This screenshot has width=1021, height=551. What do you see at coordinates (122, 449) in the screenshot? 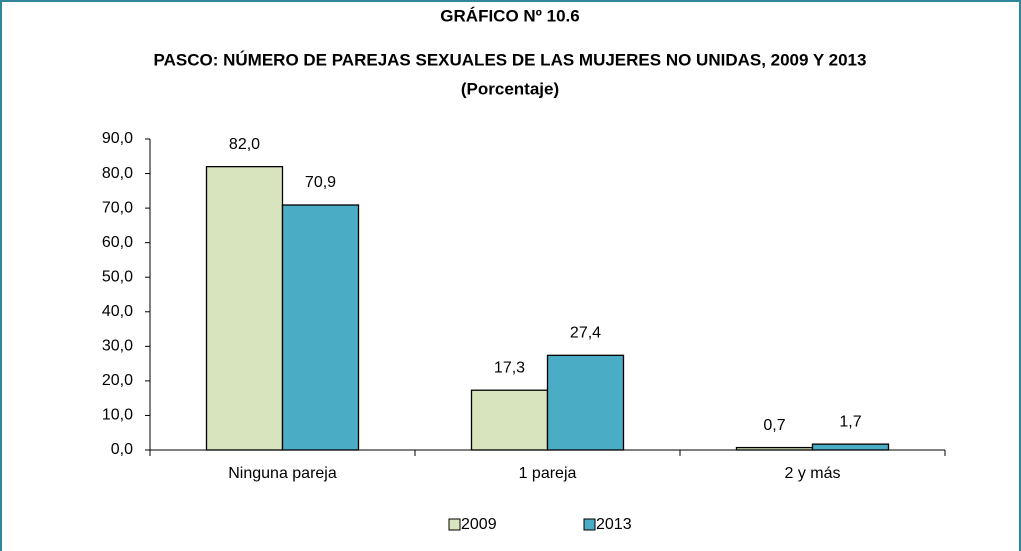
I see `y-tick-label: 0,0` at bounding box center [122, 449].